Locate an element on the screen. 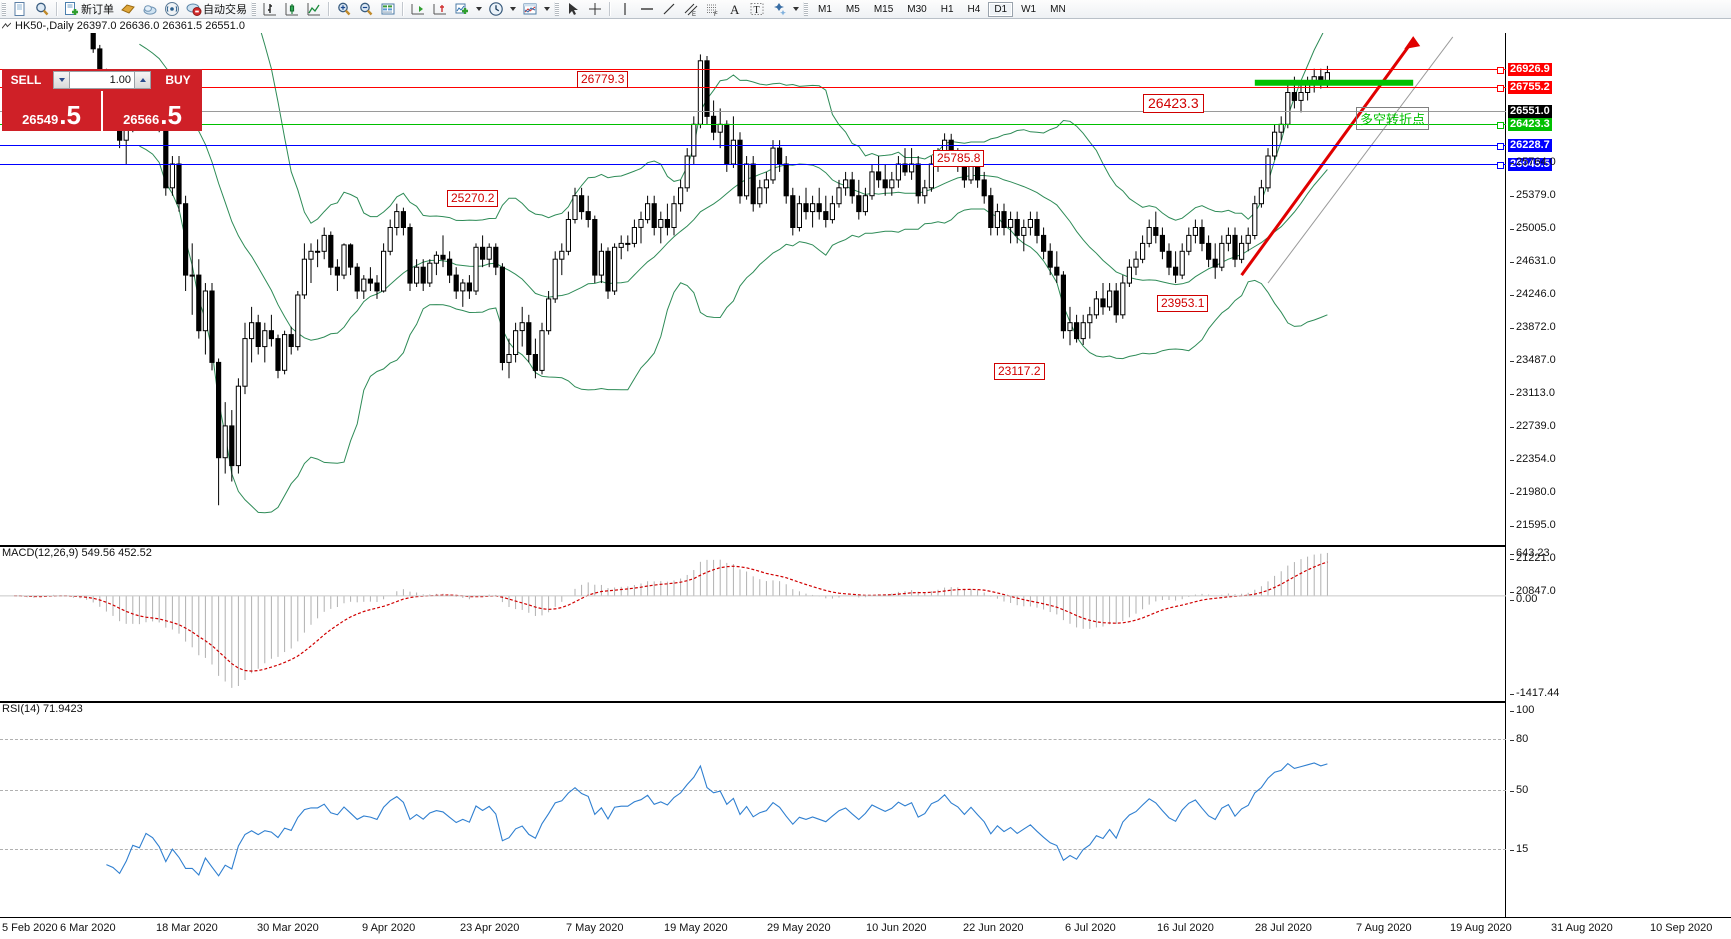 This screenshot has height=939, width=1731. resistance-line-2-handle is located at coordinates (1500, 88).